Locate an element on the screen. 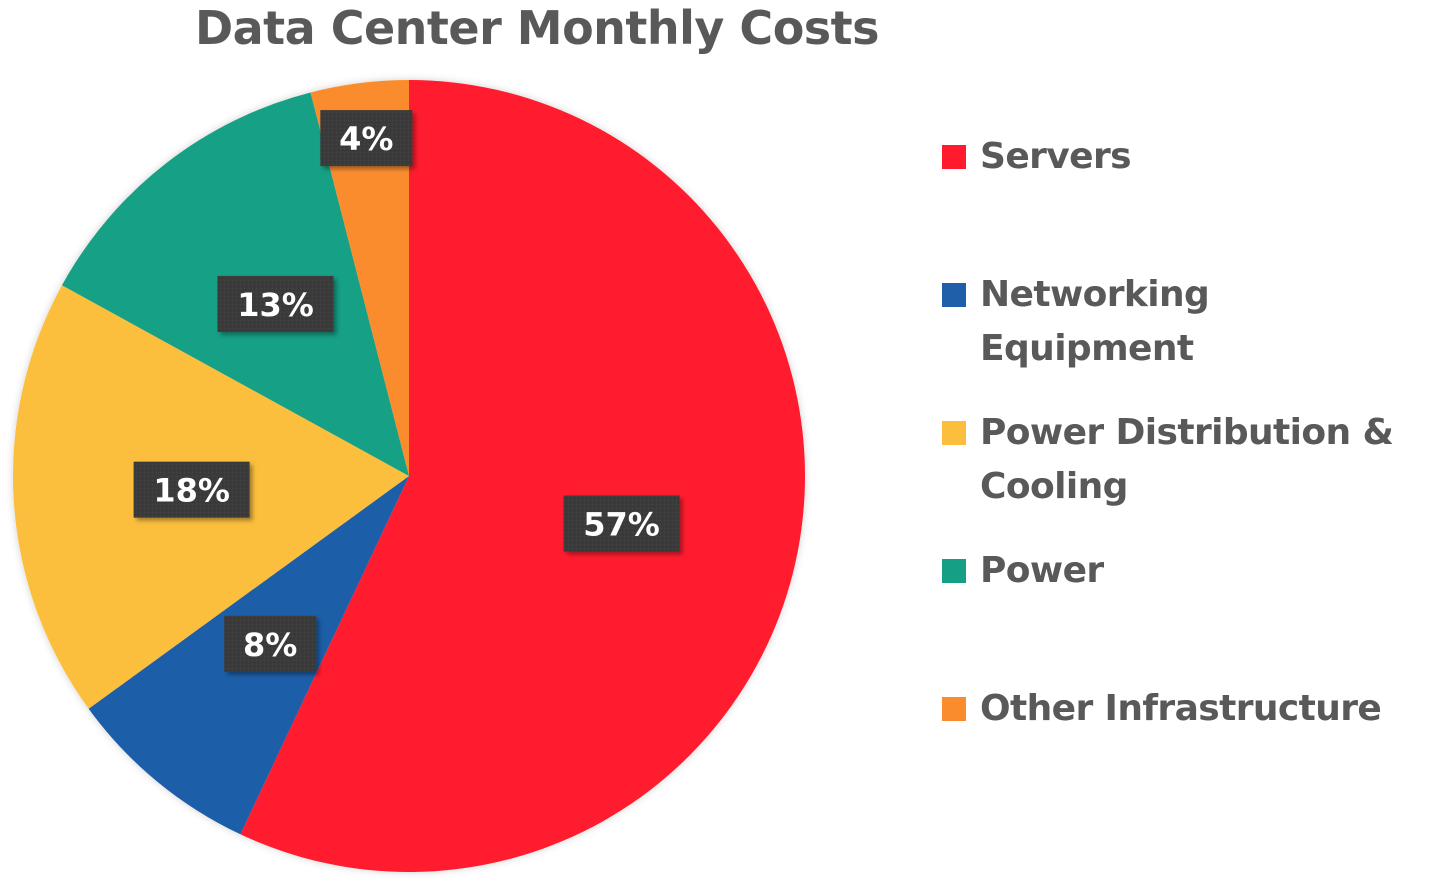 The image size is (1450, 890). legend-label: Other Infrastructure is located at coordinates (1181, 708).